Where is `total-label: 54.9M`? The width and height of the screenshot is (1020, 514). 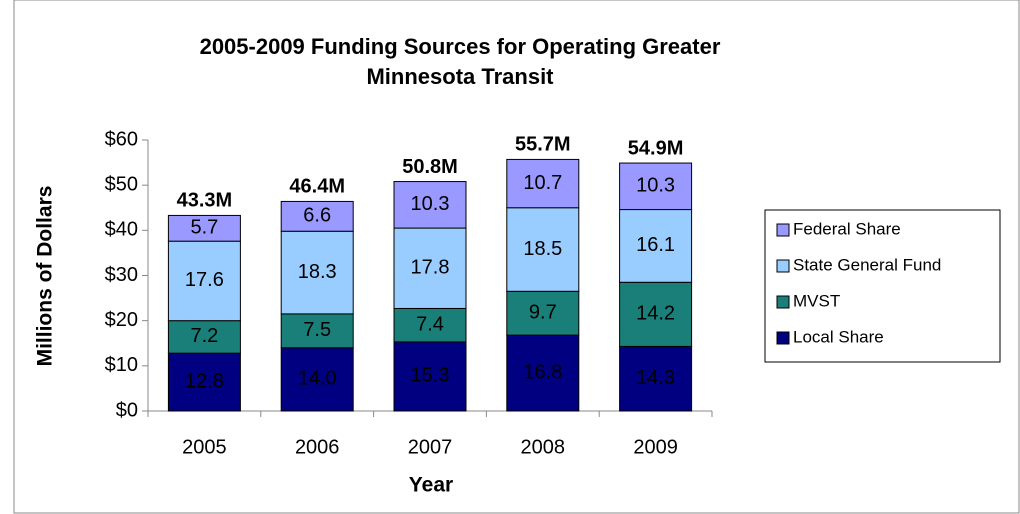 total-label: 54.9M is located at coordinates (656, 148).